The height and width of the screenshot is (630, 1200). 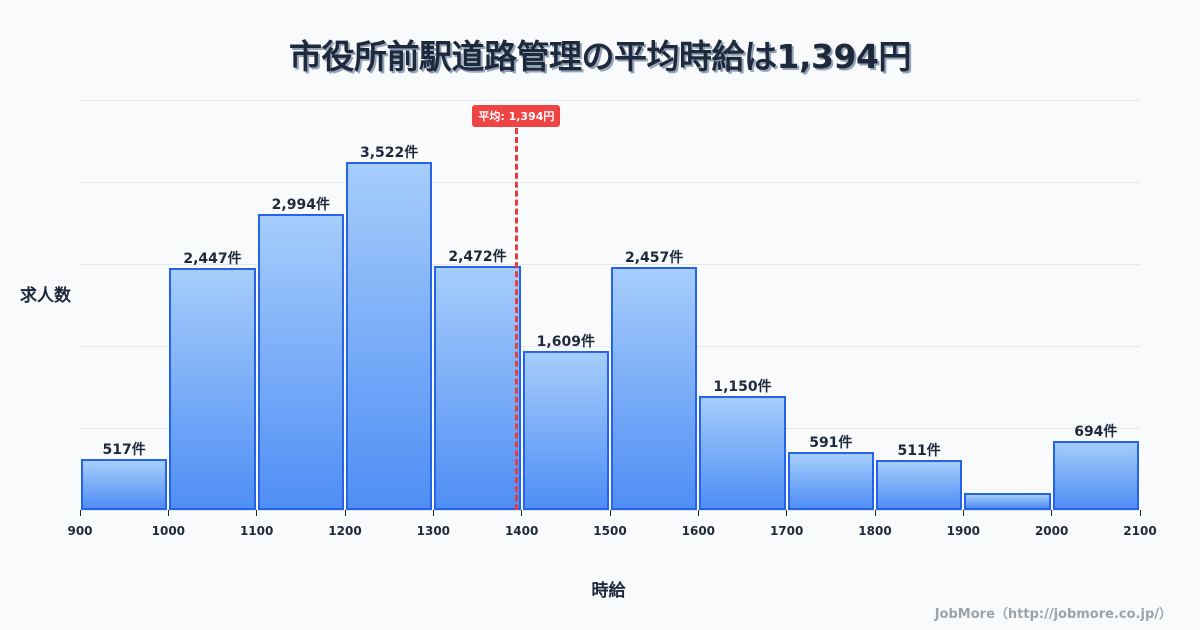 I want to click on mean-badge: 平均: 1,394円, so click(x=516, y=116).